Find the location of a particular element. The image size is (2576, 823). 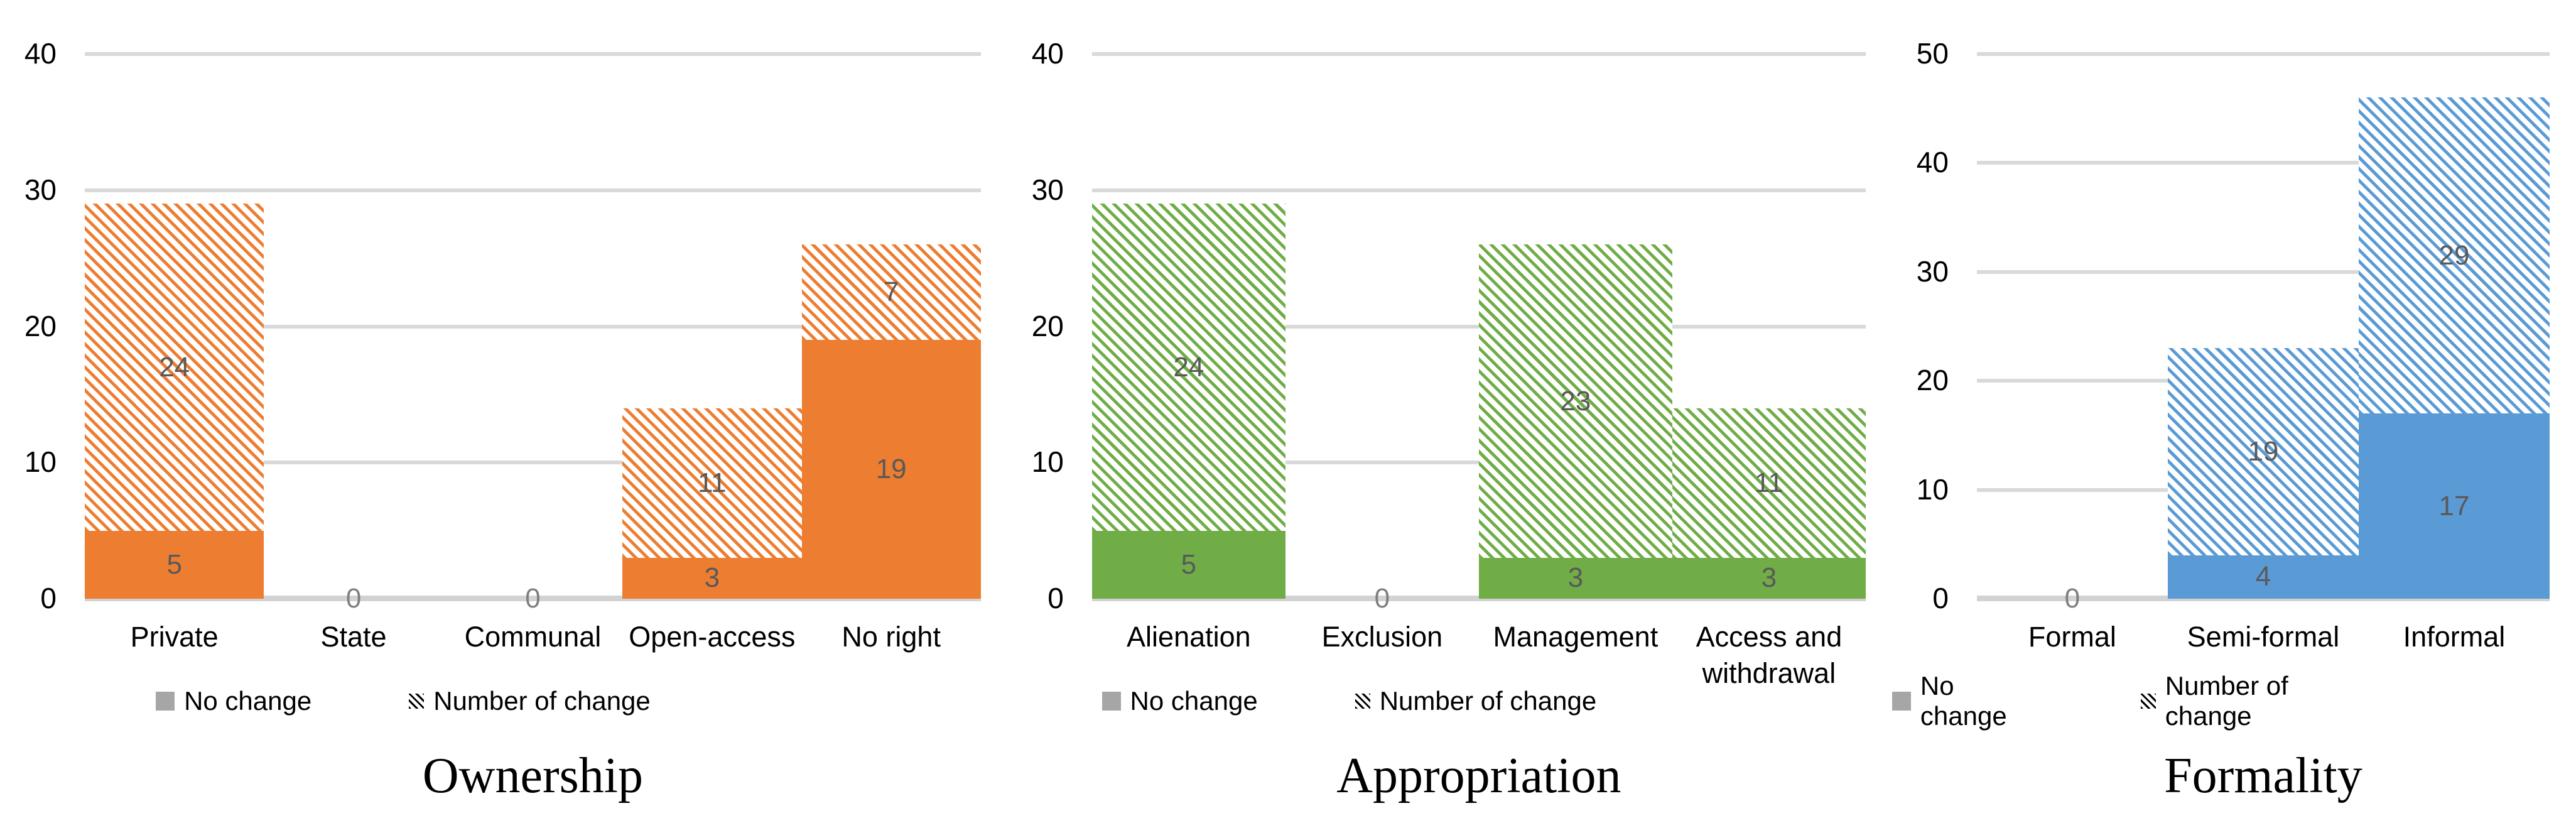

category-label: Formal is located at coordinates (2072, 637).